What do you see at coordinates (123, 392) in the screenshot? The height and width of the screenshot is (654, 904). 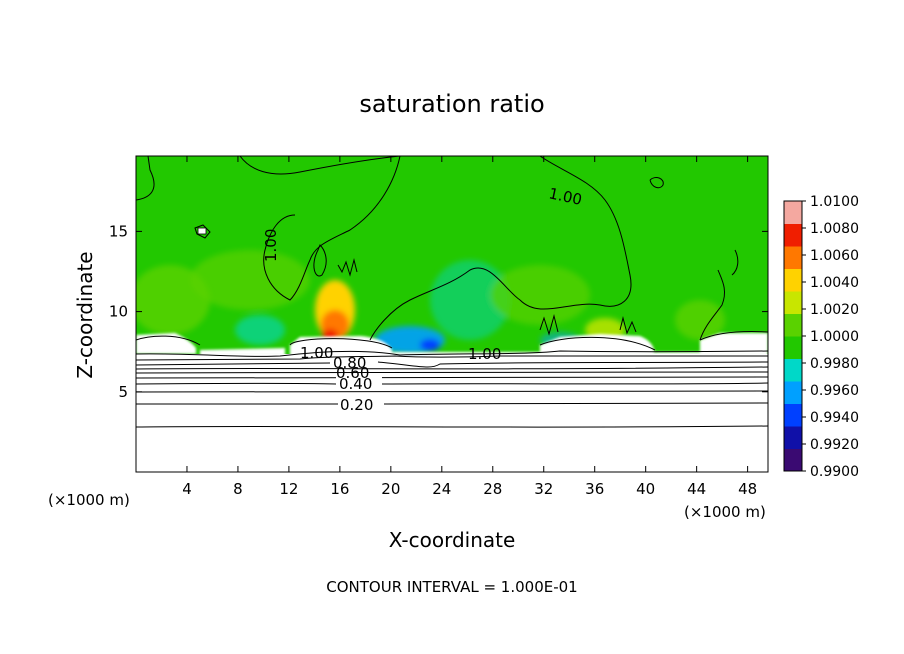 I see `y-tick-label: 5` at bounding box center [123, 392].